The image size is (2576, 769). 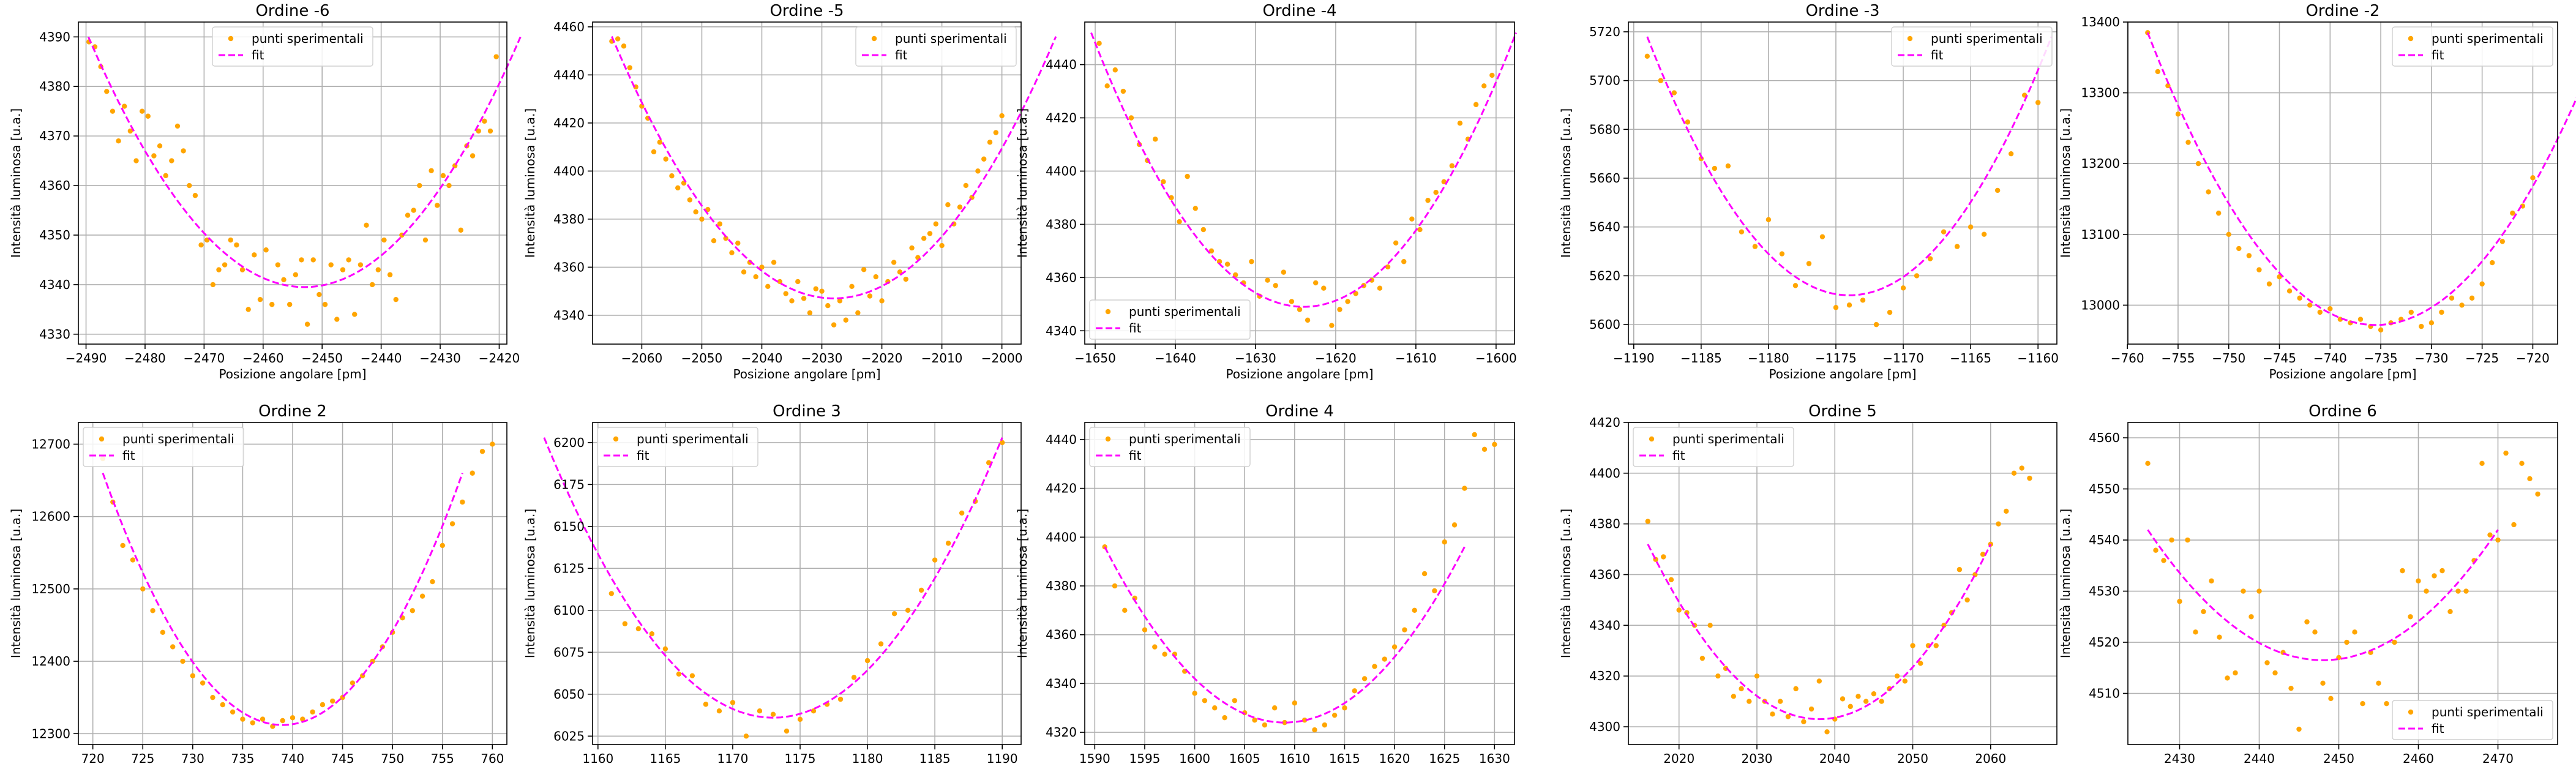 What do you see at coordinates (2342, 411) in the screenshot?
I see `chart-title: Ordine 6` at bounding box center [2342, 411].